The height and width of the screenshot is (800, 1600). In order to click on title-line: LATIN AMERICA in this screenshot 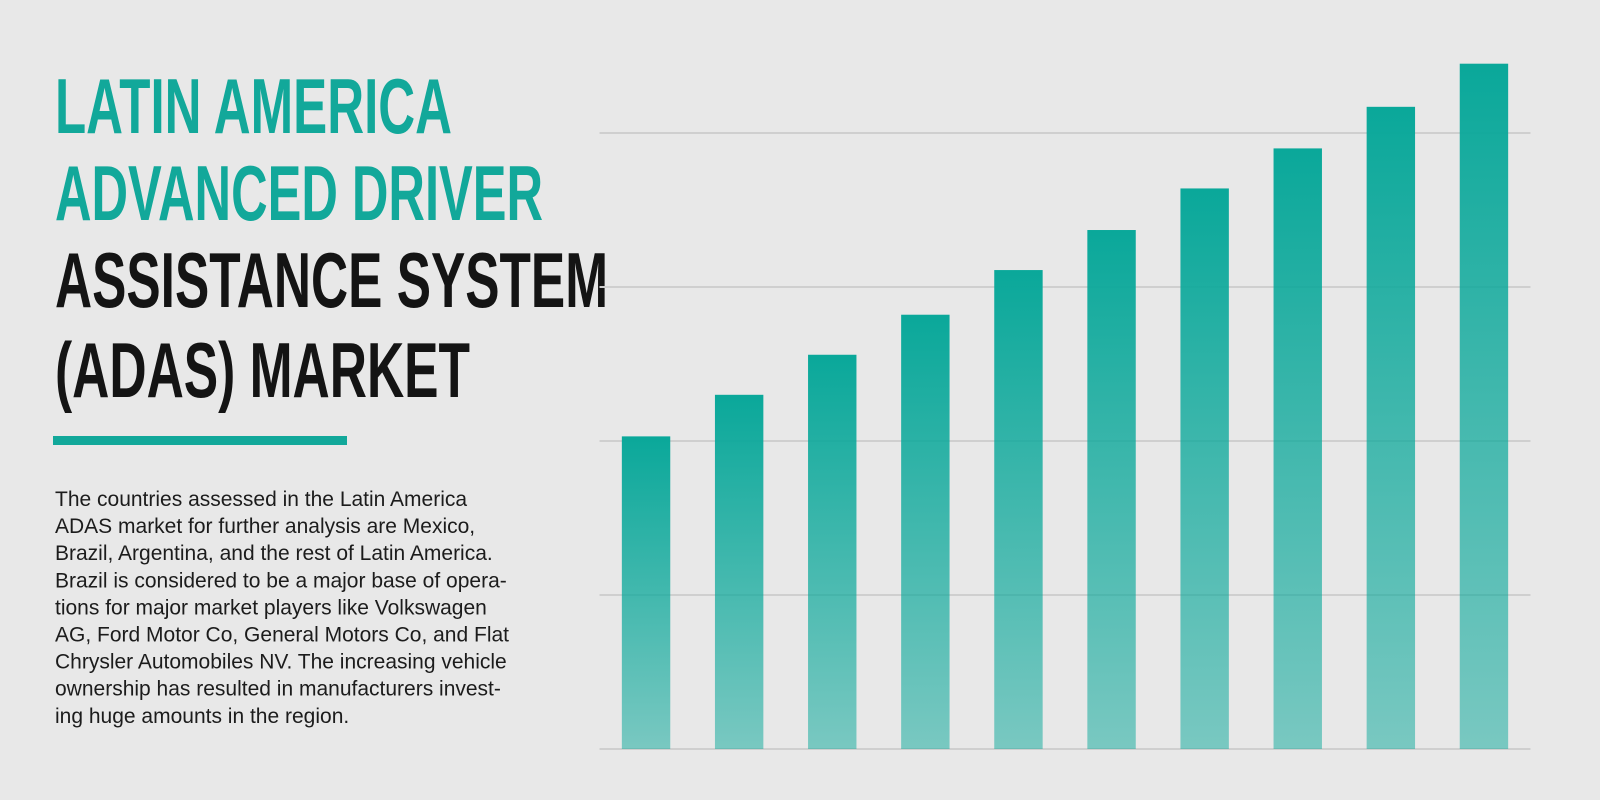, I will do `click(253, 106)`.